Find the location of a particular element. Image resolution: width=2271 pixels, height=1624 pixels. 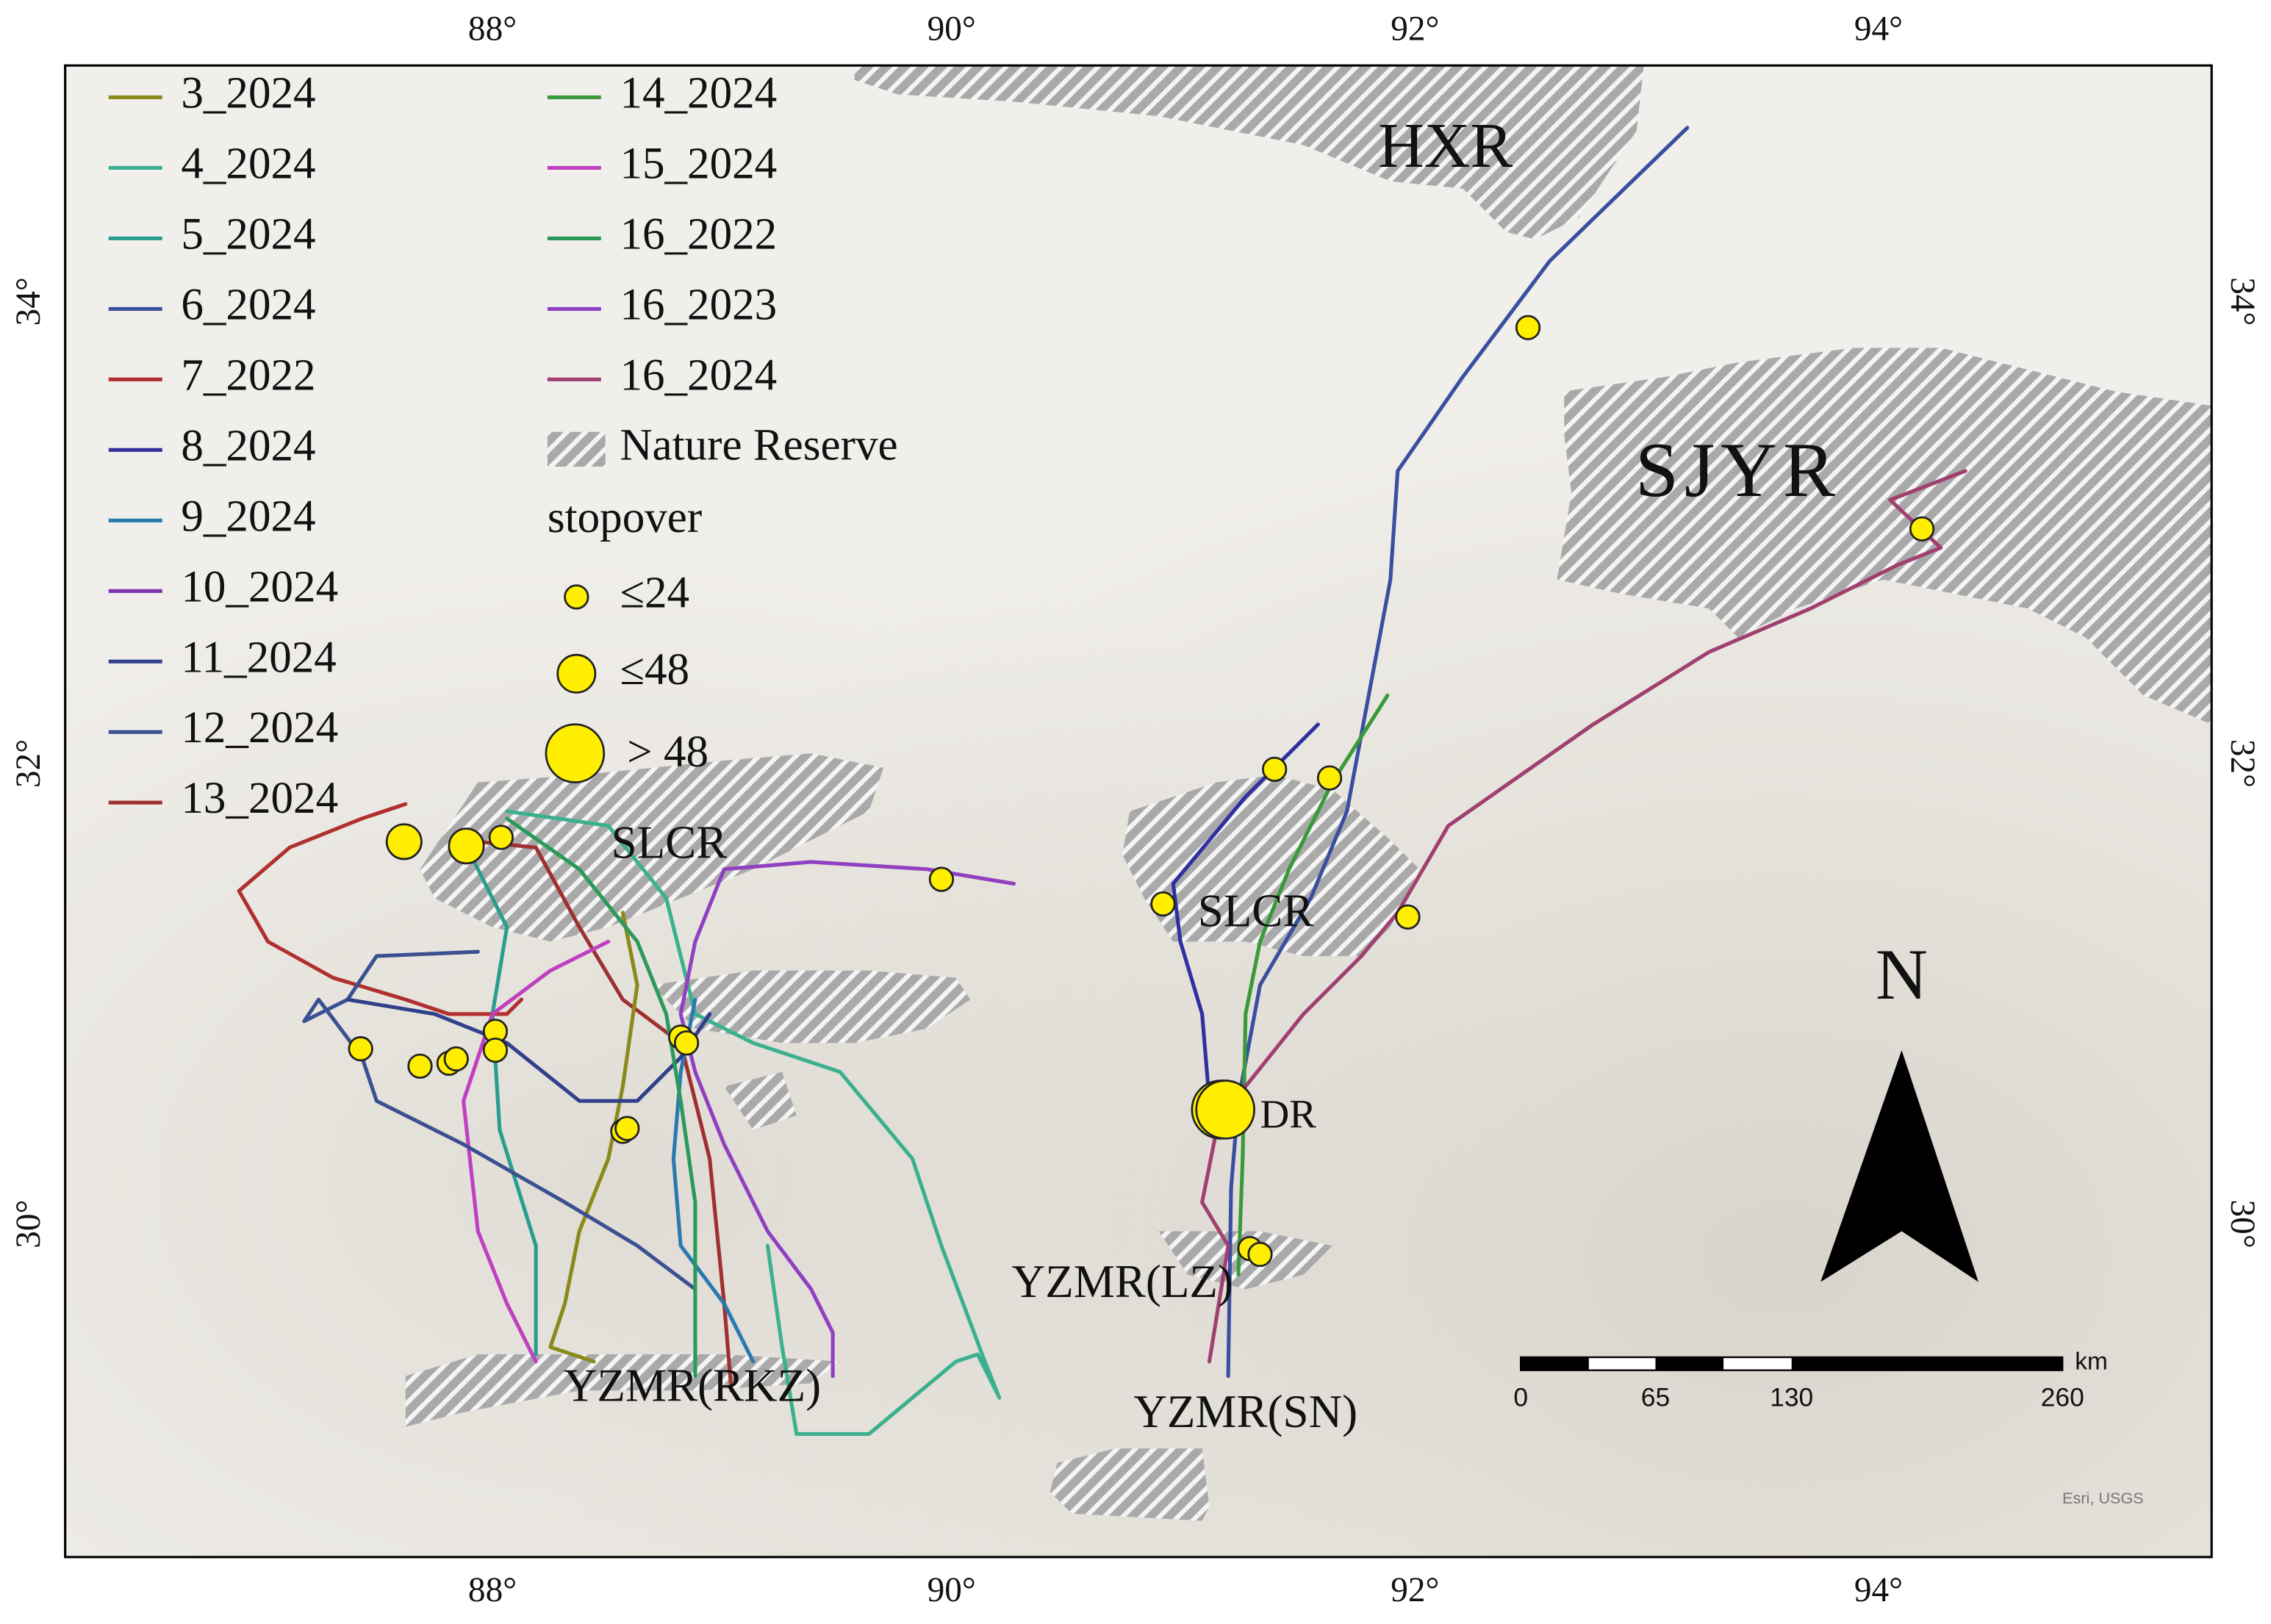

place-label: YZMR(RKZ) is located at coordinates (692, 1386).